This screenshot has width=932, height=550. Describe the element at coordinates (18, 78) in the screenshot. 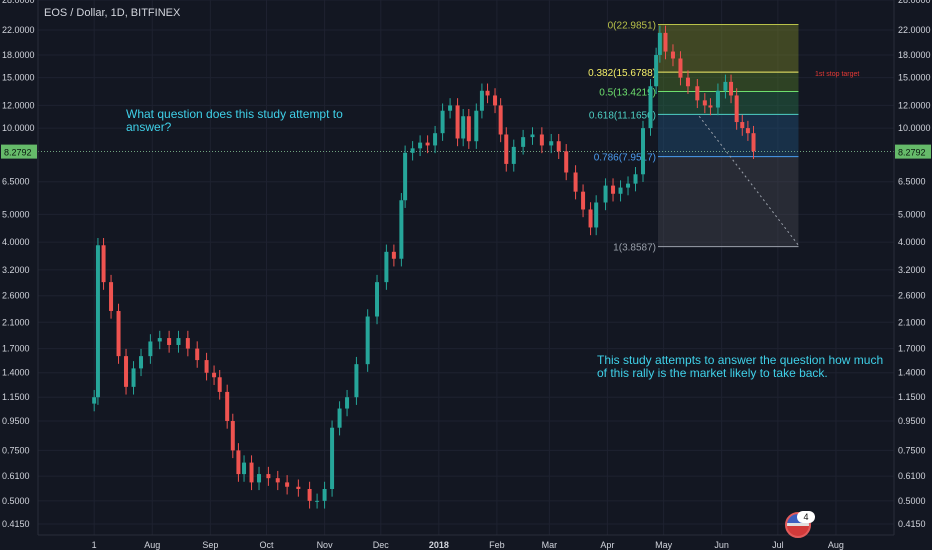

I see `y-tick-label-left: 15.0000` at that location.